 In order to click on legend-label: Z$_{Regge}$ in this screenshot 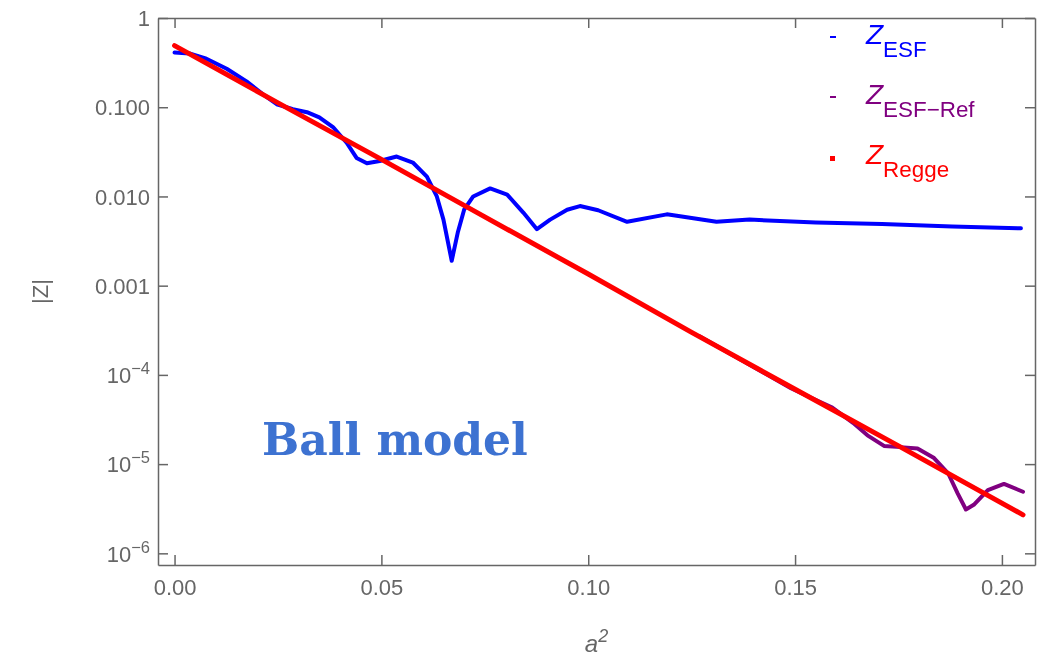, I will do `click(907, 160)`.